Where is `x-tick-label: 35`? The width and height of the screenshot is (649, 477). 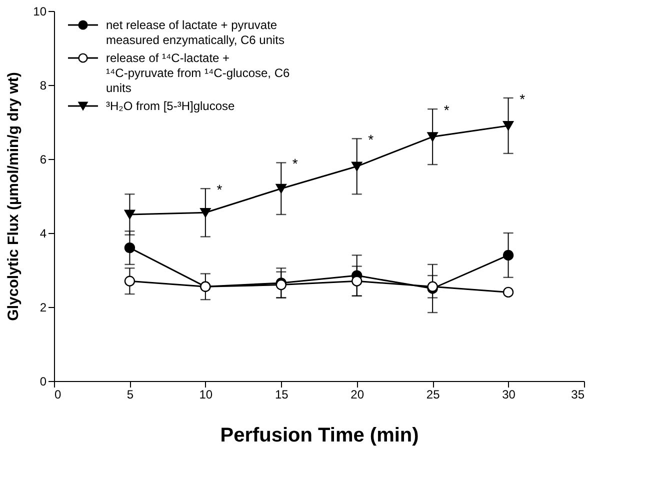 x-tick-label: 35 is located at coordinates (578, 395).